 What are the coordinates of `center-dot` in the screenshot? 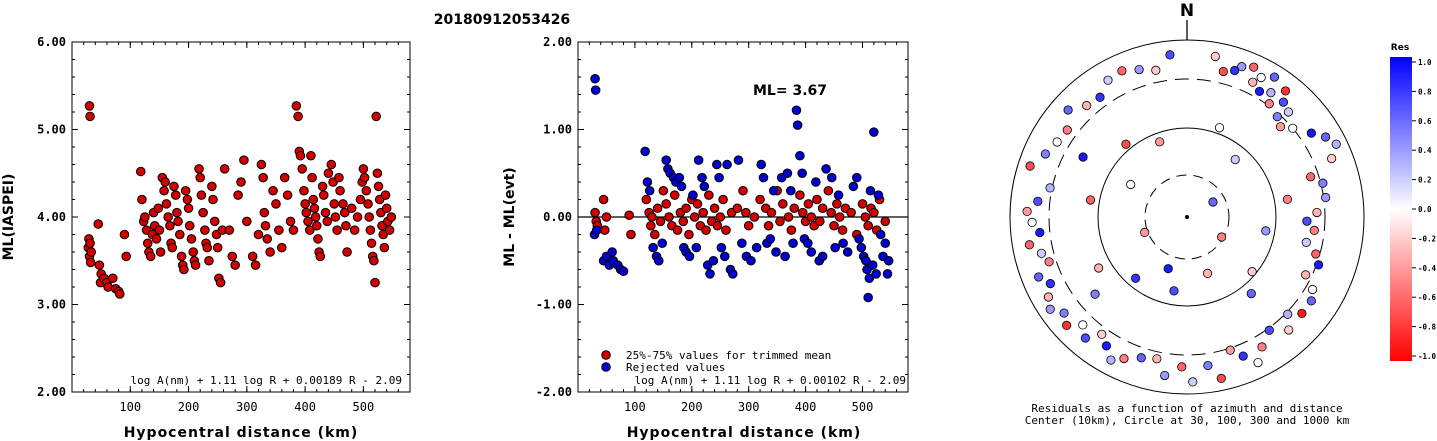 It's located at (1187, 217).